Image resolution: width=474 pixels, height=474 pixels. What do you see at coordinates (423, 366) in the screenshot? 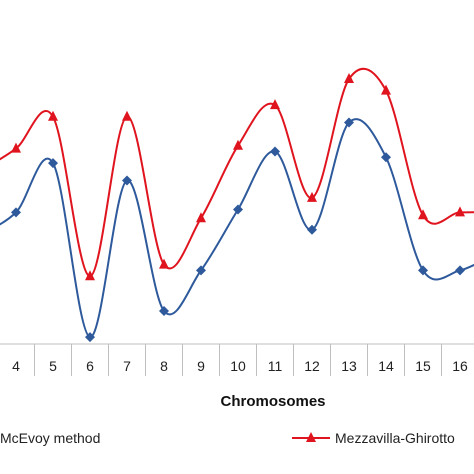
I see `x-tick-label: 15` at bounding box center [423, 366].